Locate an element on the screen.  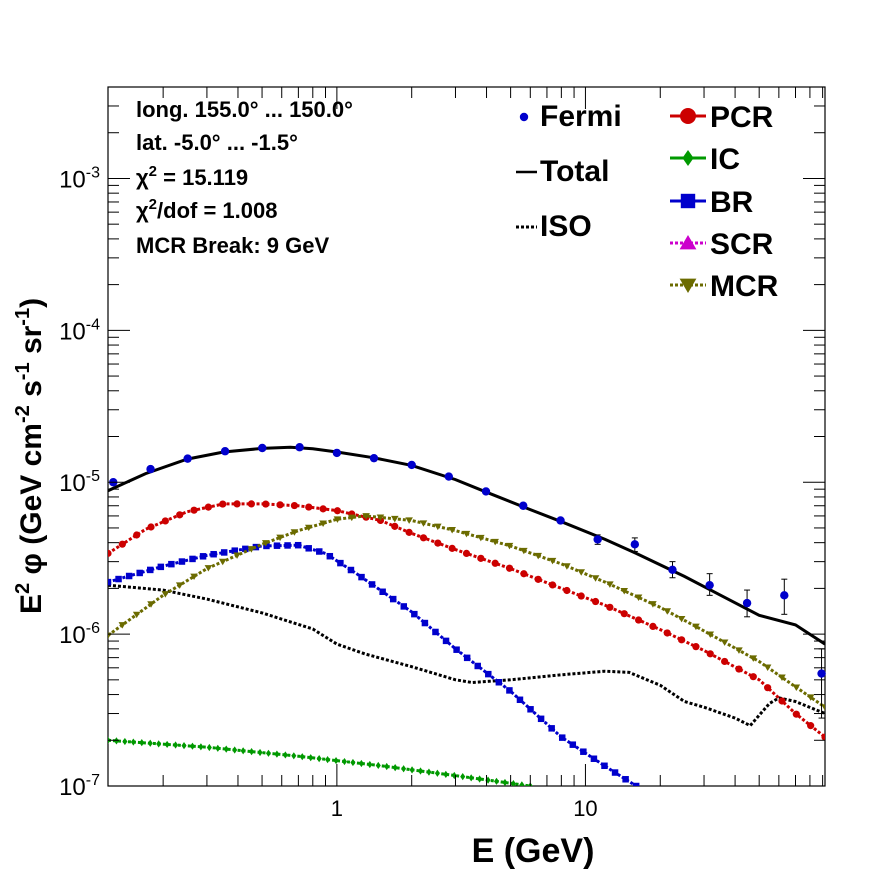
y-tick-exponent: -7 is located at coordinates (93, 780).